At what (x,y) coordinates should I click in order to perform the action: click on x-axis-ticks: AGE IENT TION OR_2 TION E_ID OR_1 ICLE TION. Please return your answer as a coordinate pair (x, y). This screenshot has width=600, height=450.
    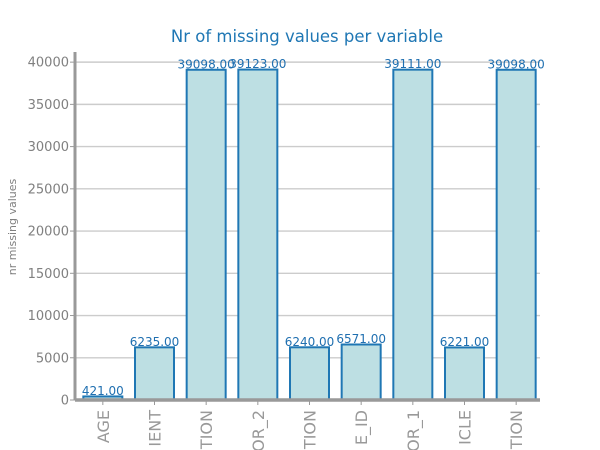
    Looking at the image, I should click on (310, 425).